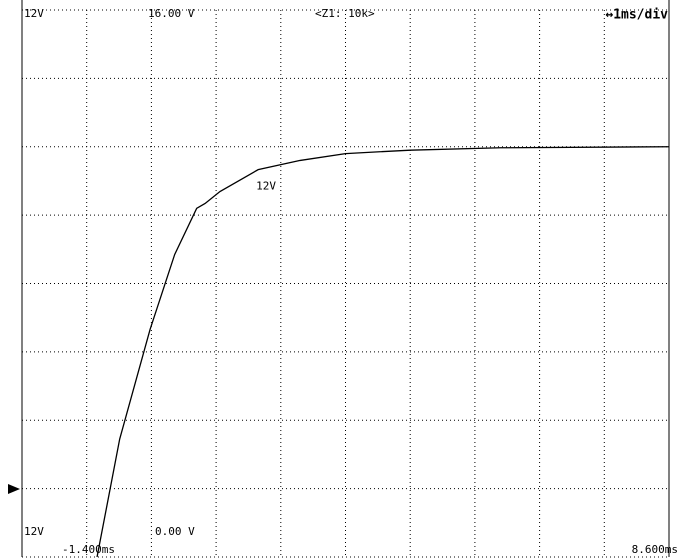 This screenshot has width=681, height=558. What do you see at coordinates (171, 13) in the screenshot?
I see `y-top-label: 16.00 V` at bounding box center [171, 13].